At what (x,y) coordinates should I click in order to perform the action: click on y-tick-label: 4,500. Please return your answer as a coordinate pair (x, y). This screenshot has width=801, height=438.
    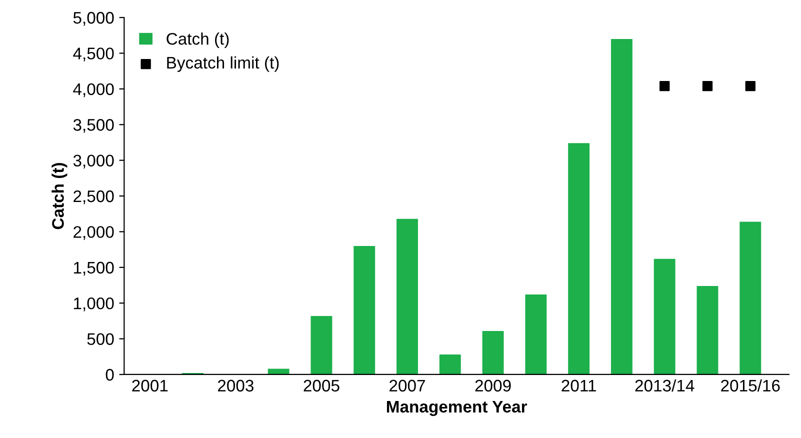
    Looking at the image, I should click on (93, 55).